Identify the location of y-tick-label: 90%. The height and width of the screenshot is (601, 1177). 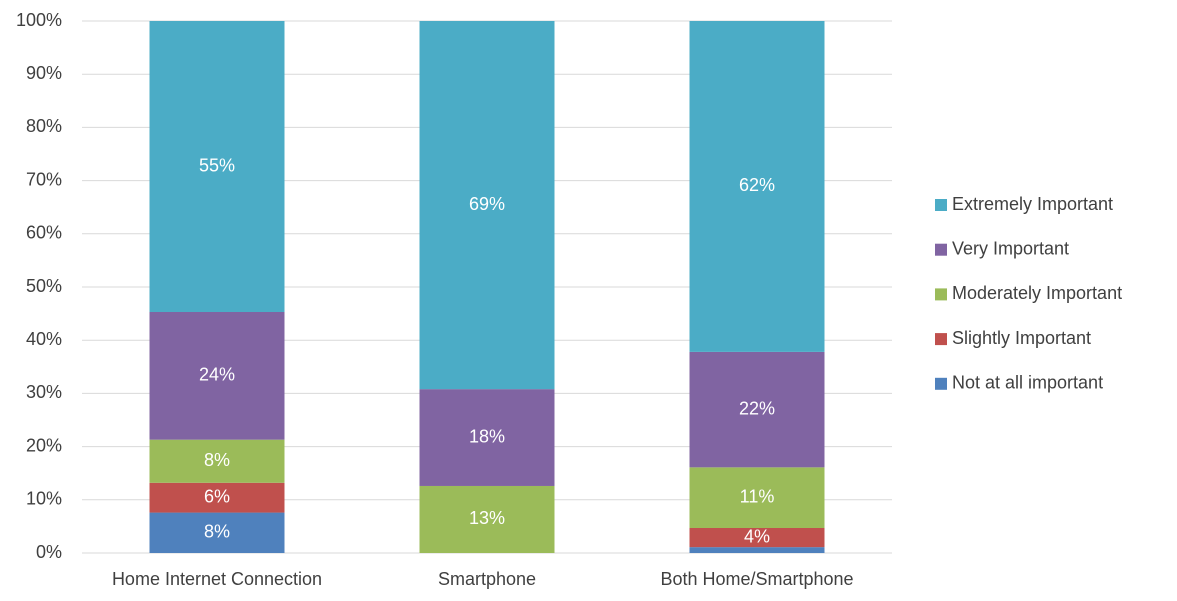
(44, 73).